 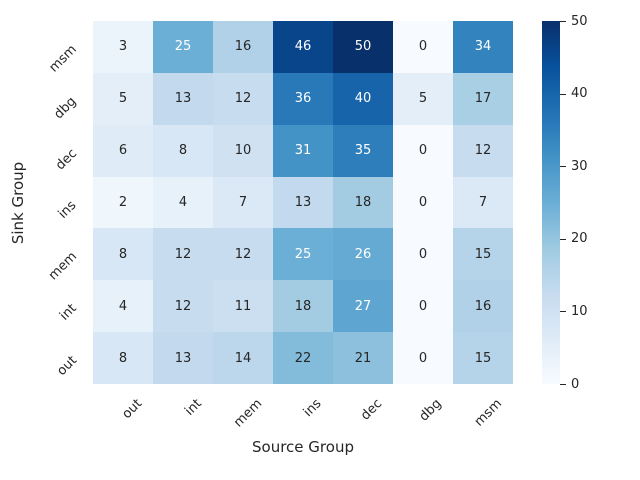 I want to click on heatmap-cell: 46, so click(x=303, y=47).